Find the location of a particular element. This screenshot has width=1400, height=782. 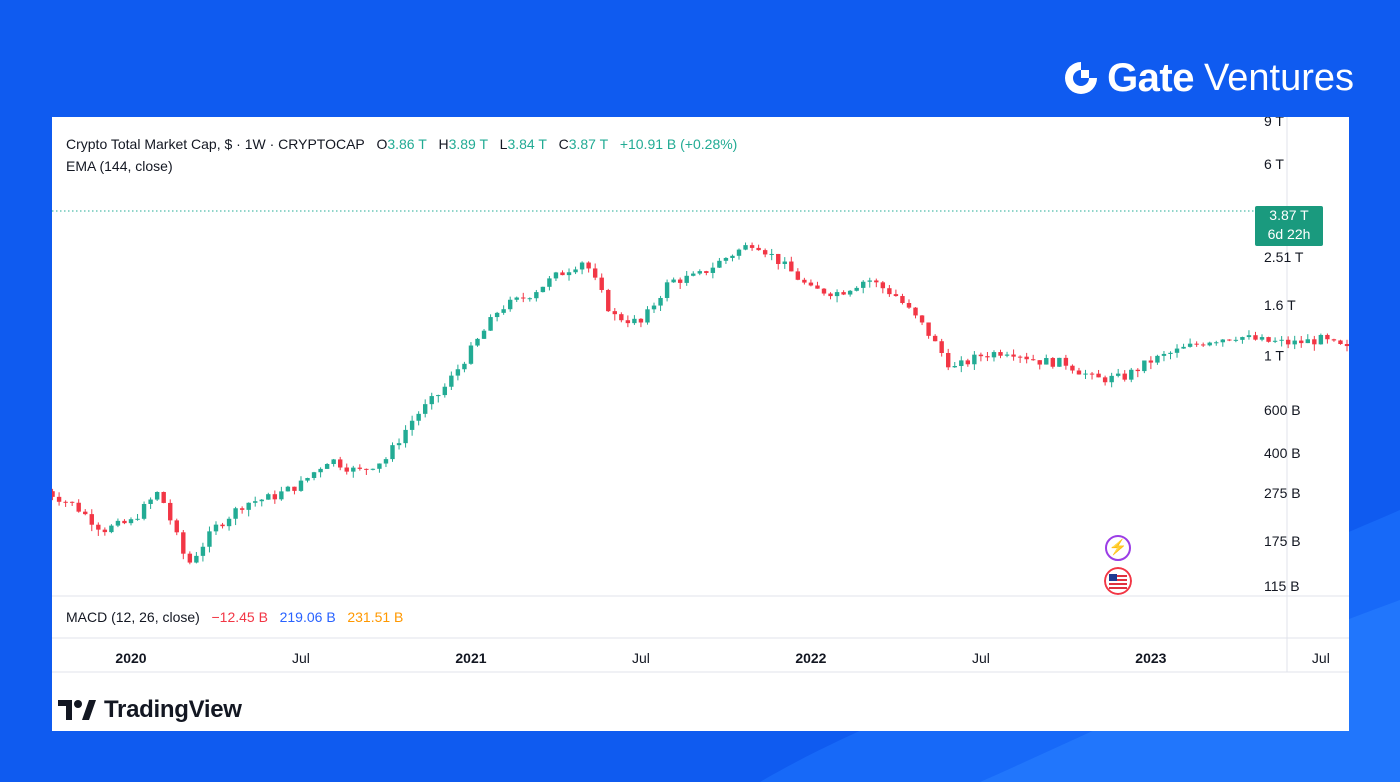

legend-o-value: 3.86 T is located at coordinates (407, 144).